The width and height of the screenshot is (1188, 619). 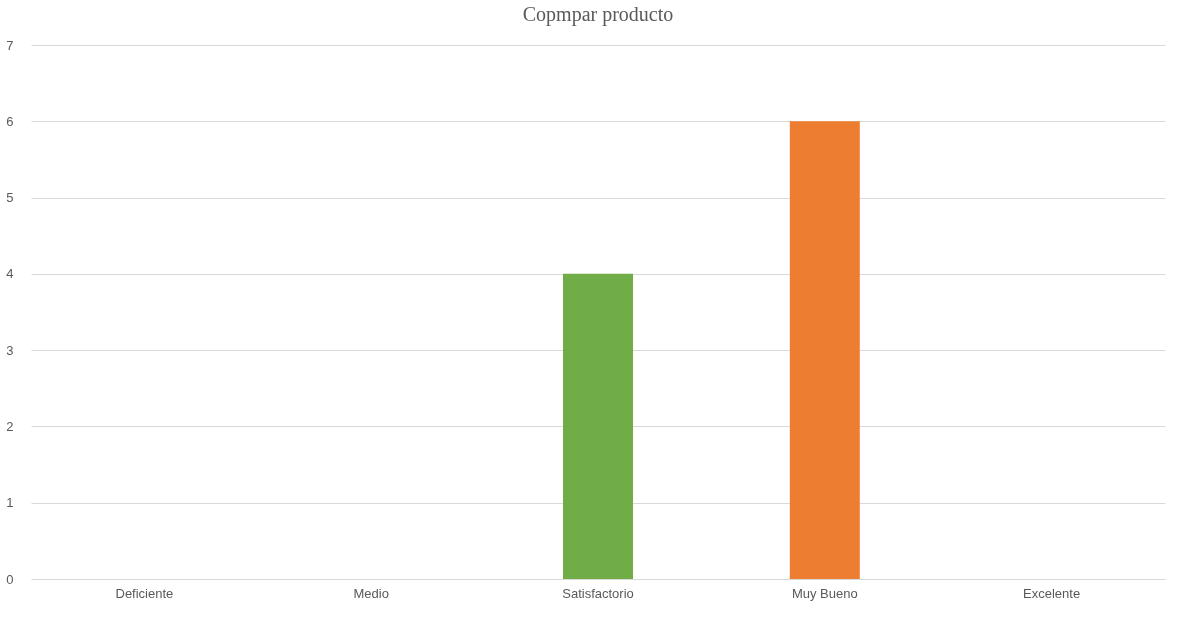 I want to click on x-tick-label: Muy Bueno, so click(x=824, y=593).